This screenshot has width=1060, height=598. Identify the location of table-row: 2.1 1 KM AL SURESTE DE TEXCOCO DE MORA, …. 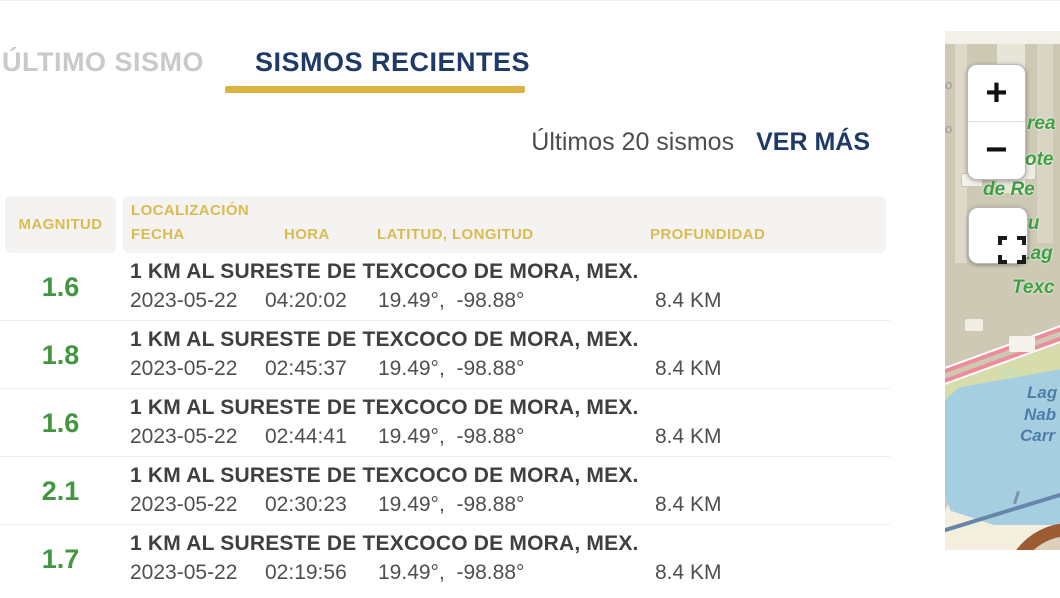
(445, 491).